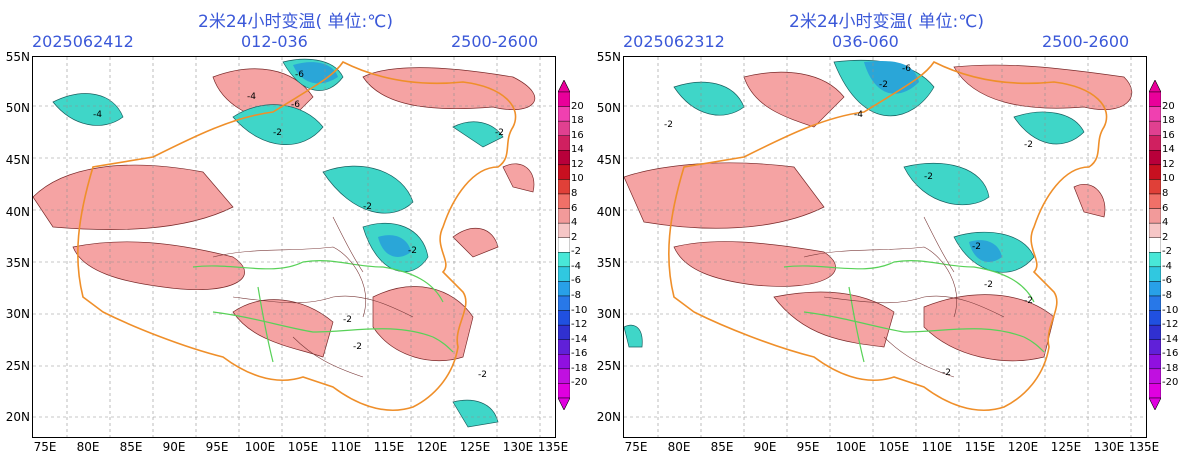 The width and height of the screenshot is (1182, 465). What do you see at coordinates (894, 447) in the screenshot?
I see `lon-label: 105E` at bounding box center [894, 447].